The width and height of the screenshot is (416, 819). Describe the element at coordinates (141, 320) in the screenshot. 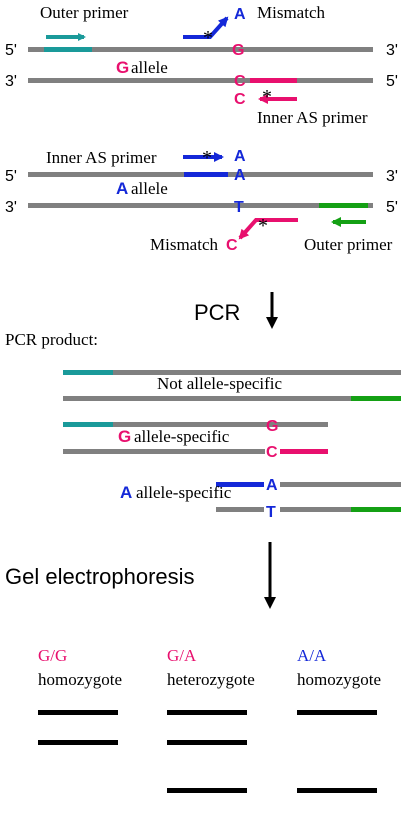

I see `pcr-step: PCR PCR product:` at that location.